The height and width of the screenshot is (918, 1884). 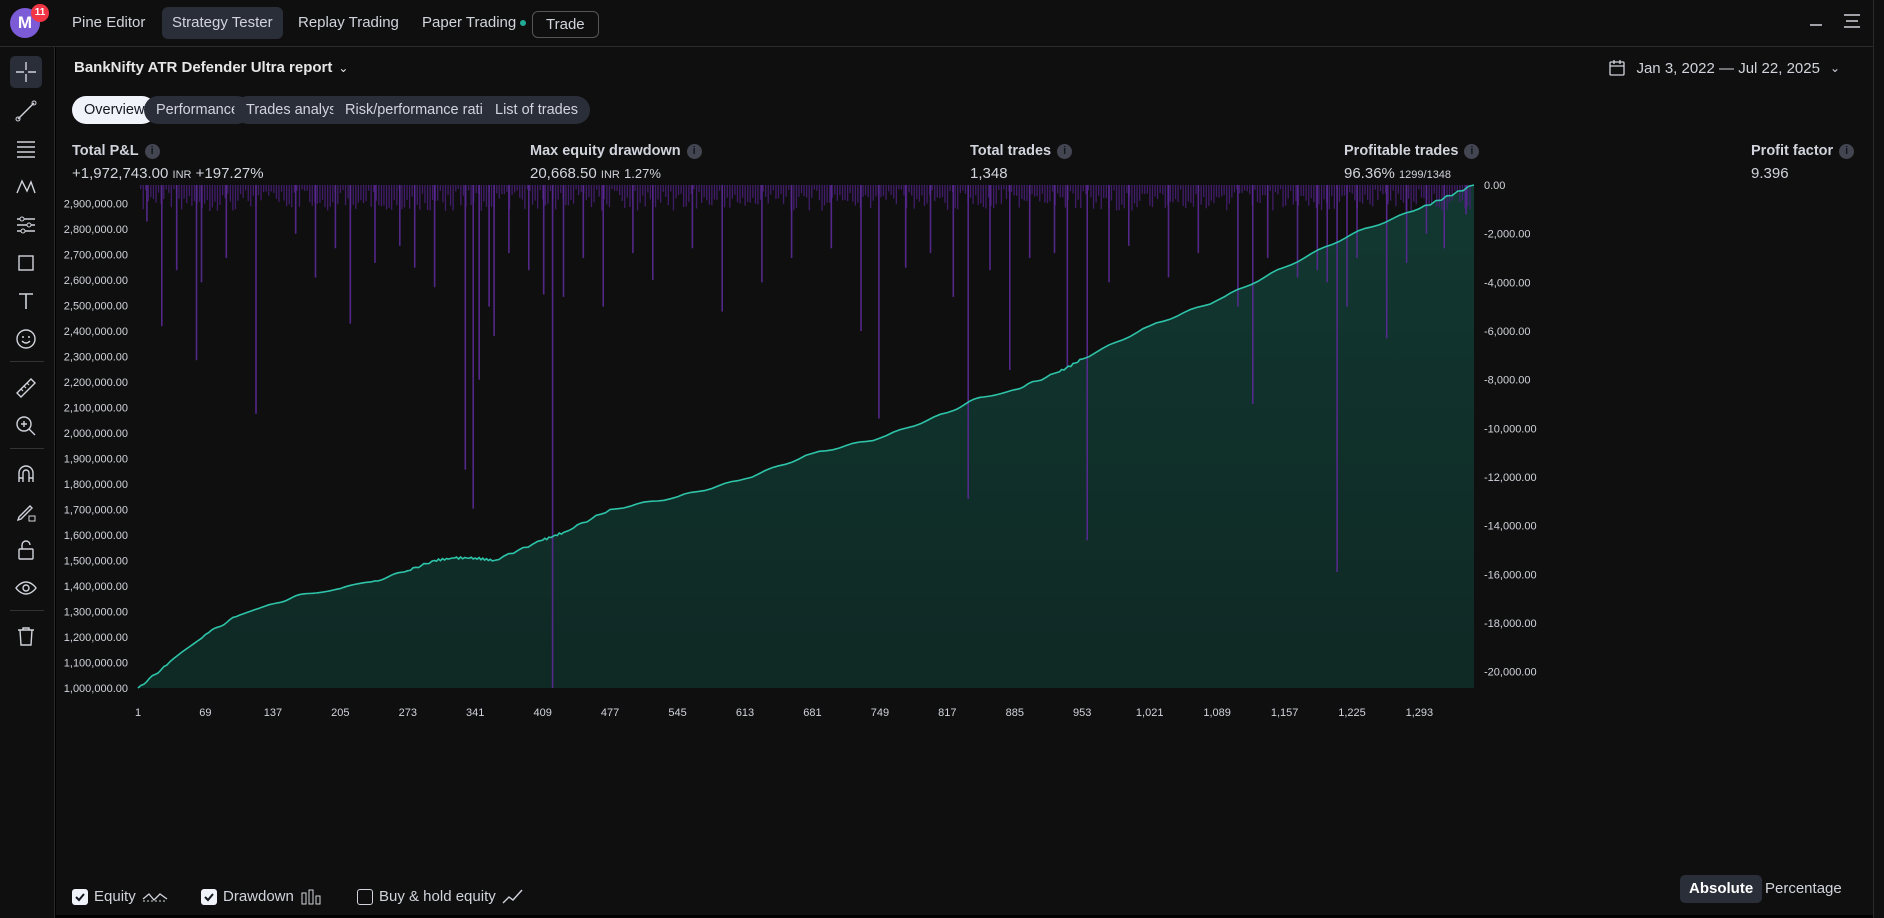 What do you see at coordinates (1352, 713) in the screenshot?
I see `x-tick-label: 1,225` at bounding box center [1352, 713].